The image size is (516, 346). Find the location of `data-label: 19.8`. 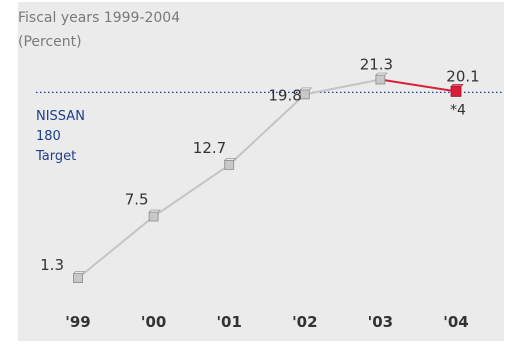

data-label: 19.8 is located at coordinates (284, 95).